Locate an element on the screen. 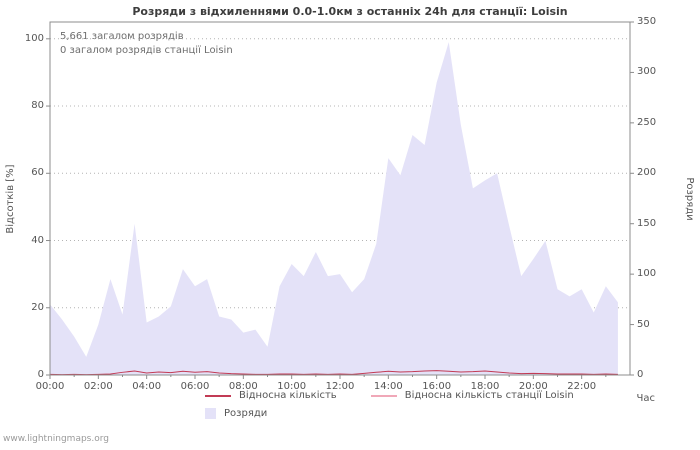 The height and width of the screenshot is (450, 700). watermark-link: www.lightningmaps.org is located at coordinates (56, 439).